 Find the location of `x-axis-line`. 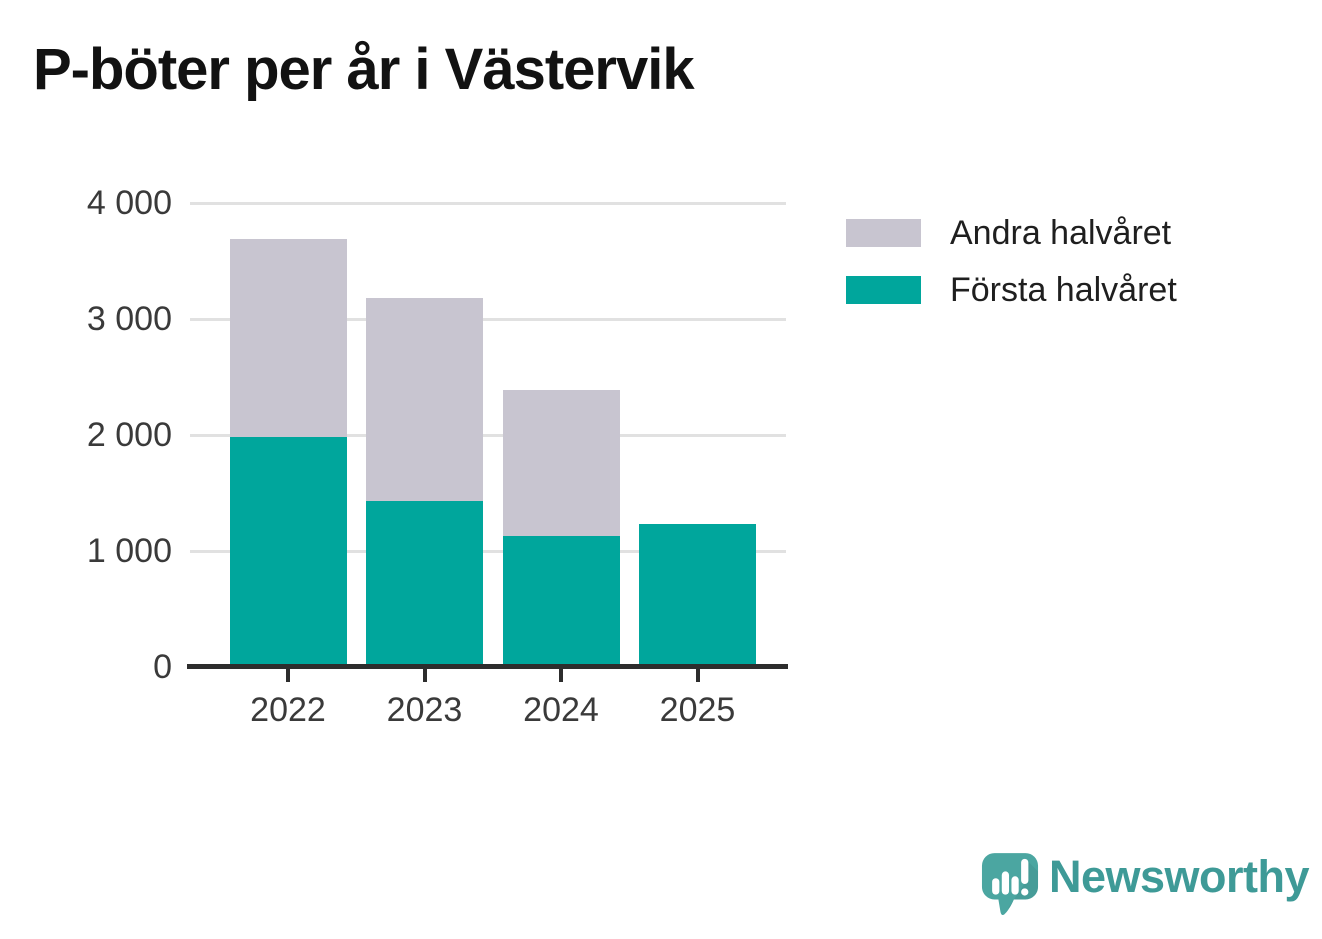

x-axis-line is located at coordinates (487, 666).